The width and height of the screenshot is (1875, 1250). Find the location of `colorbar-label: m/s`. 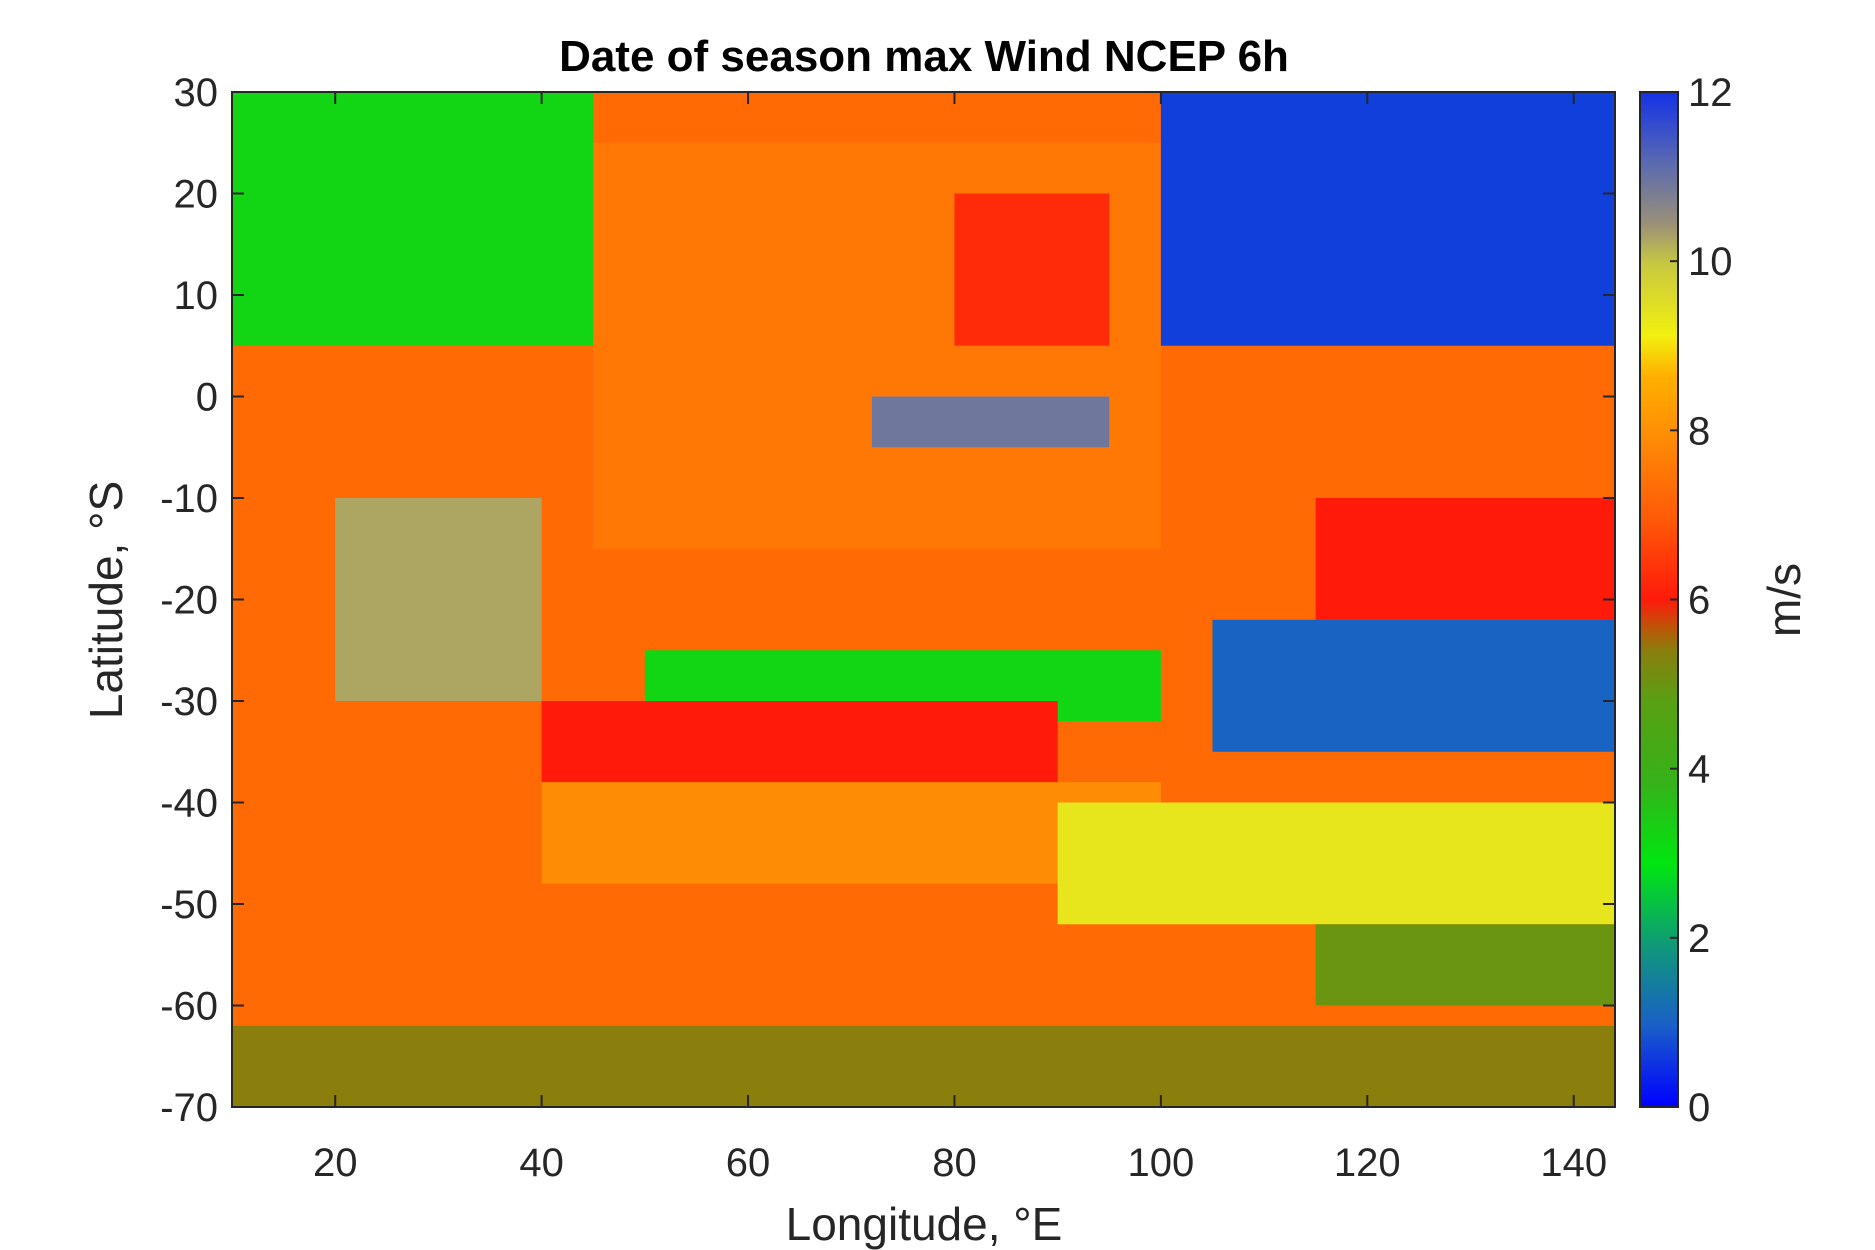

colorbar-label: m/s is located at coordinates (1784, 600).